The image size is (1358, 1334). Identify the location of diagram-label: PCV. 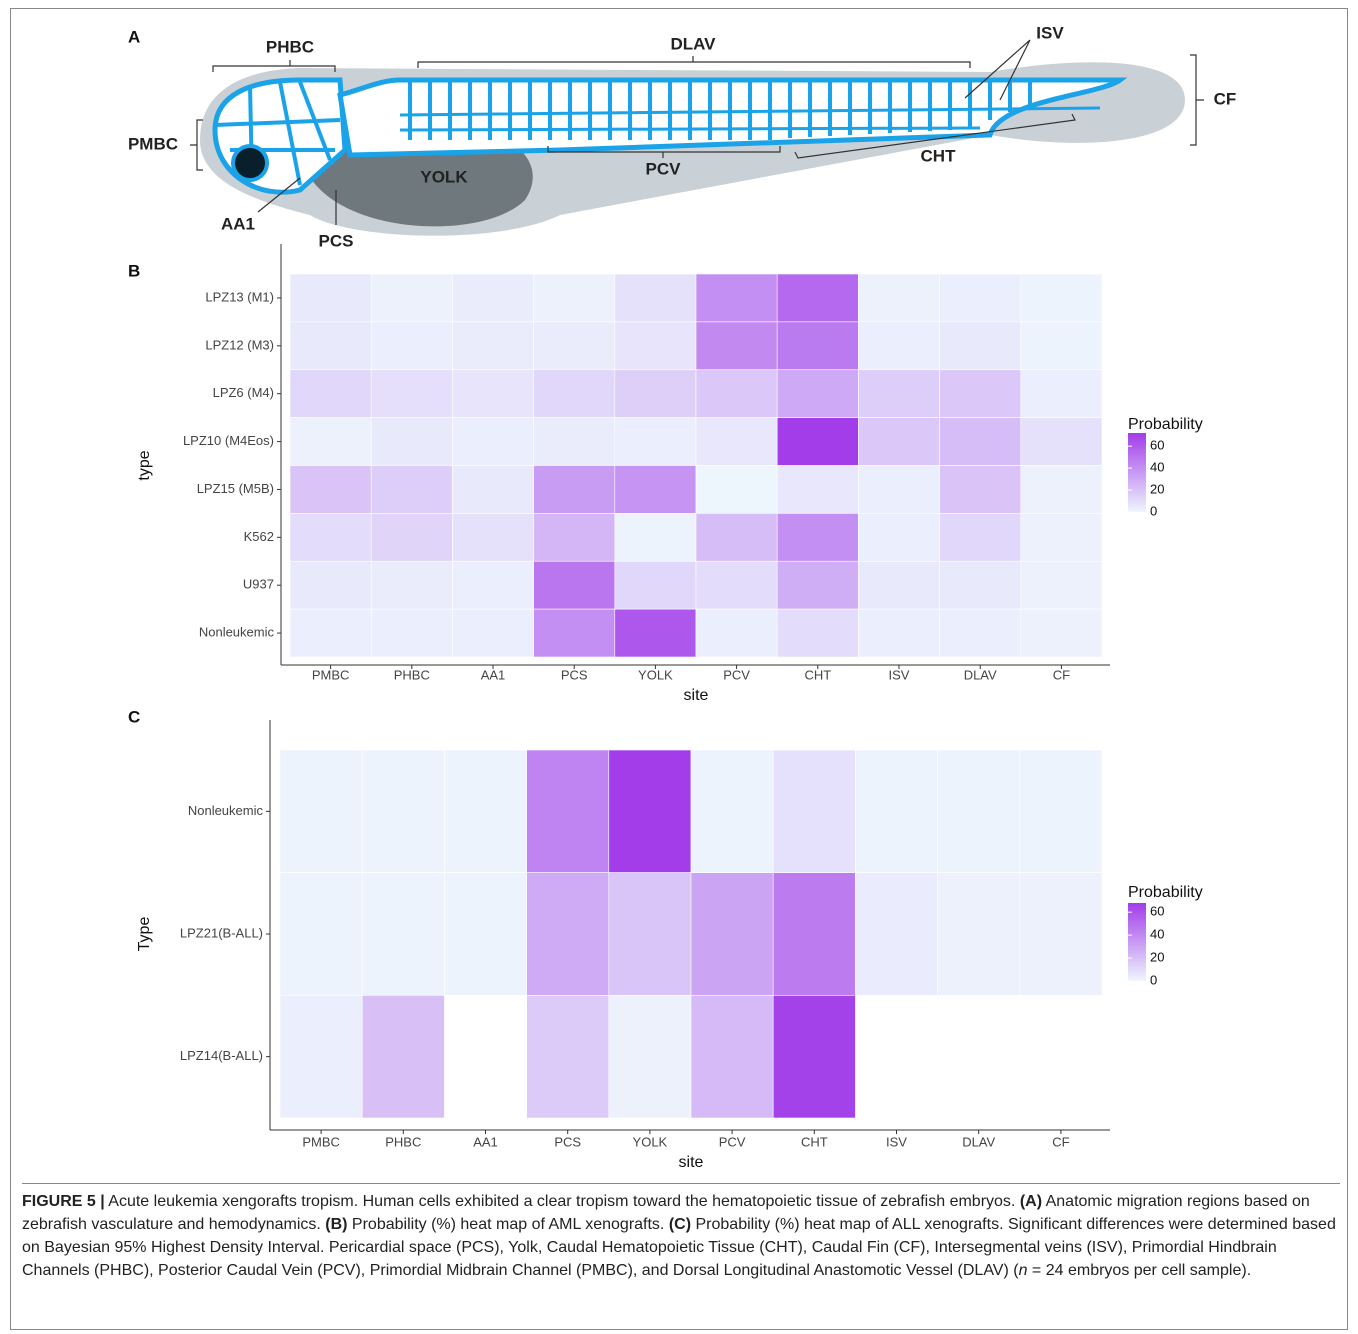
(664, 168).